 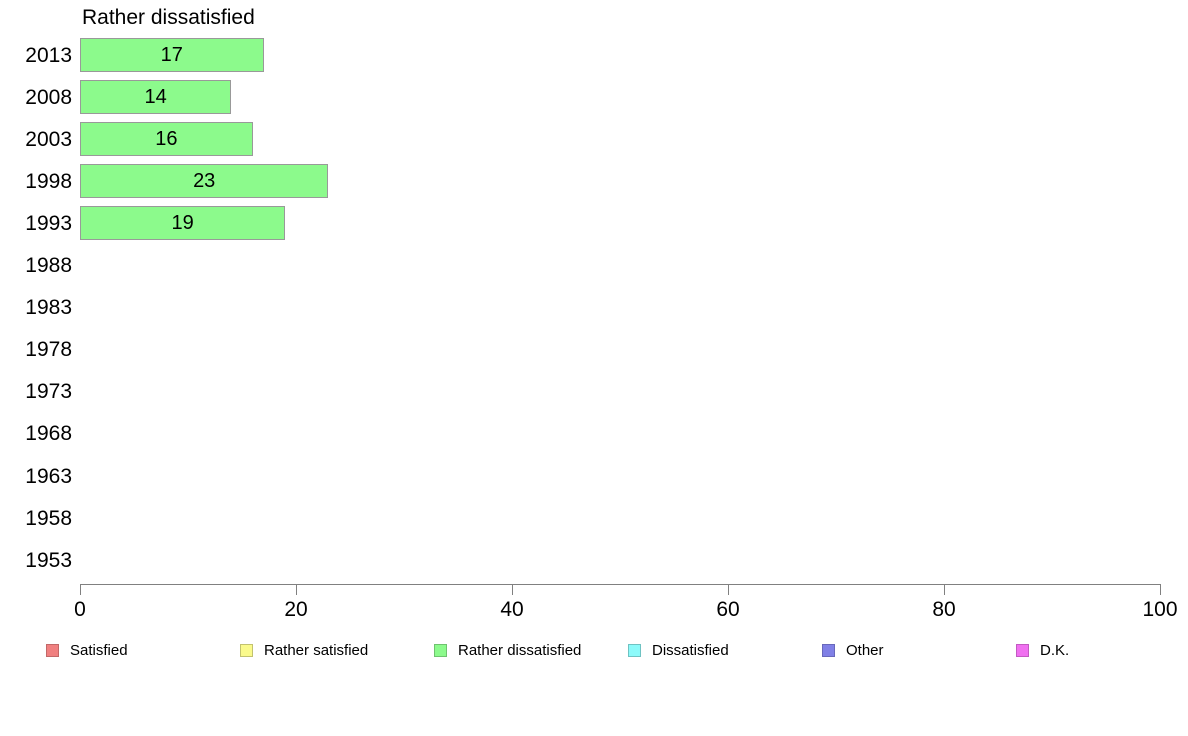 What do you see at coordinates (48, 181) in the screenshot?
I see `y-axis-label: 1998` at bounding box center [48, 181].